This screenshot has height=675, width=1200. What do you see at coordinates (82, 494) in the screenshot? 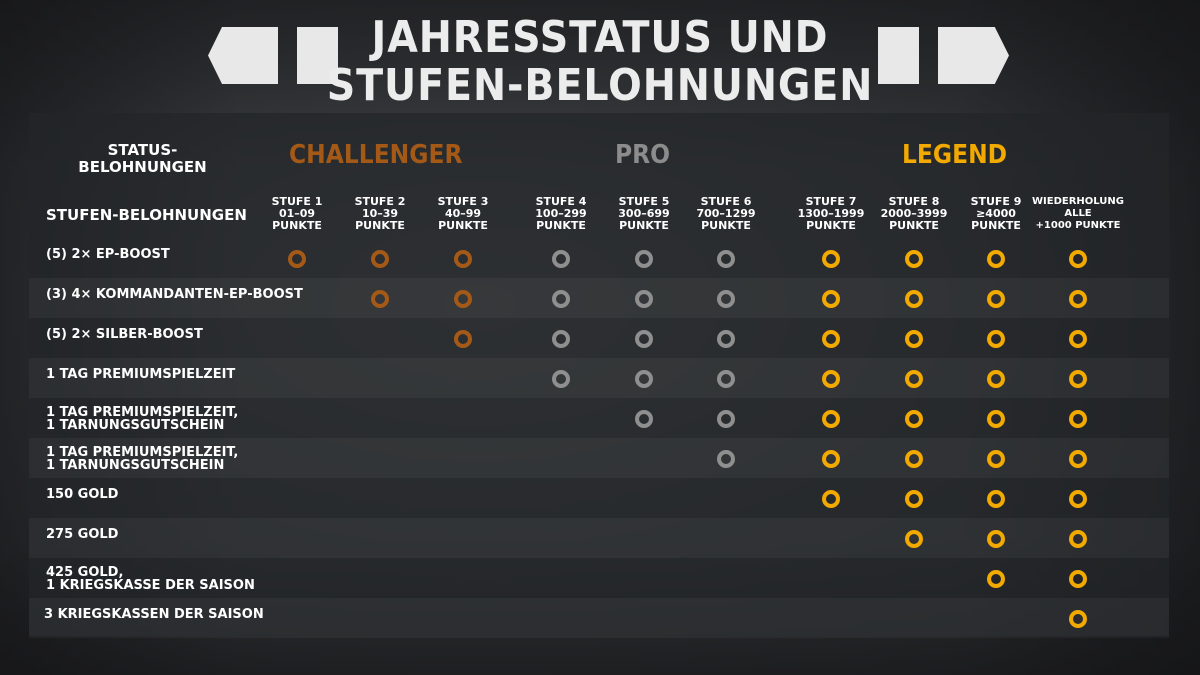
I see `reward-label: 150 GOLD` at bounding box center [82, 494].